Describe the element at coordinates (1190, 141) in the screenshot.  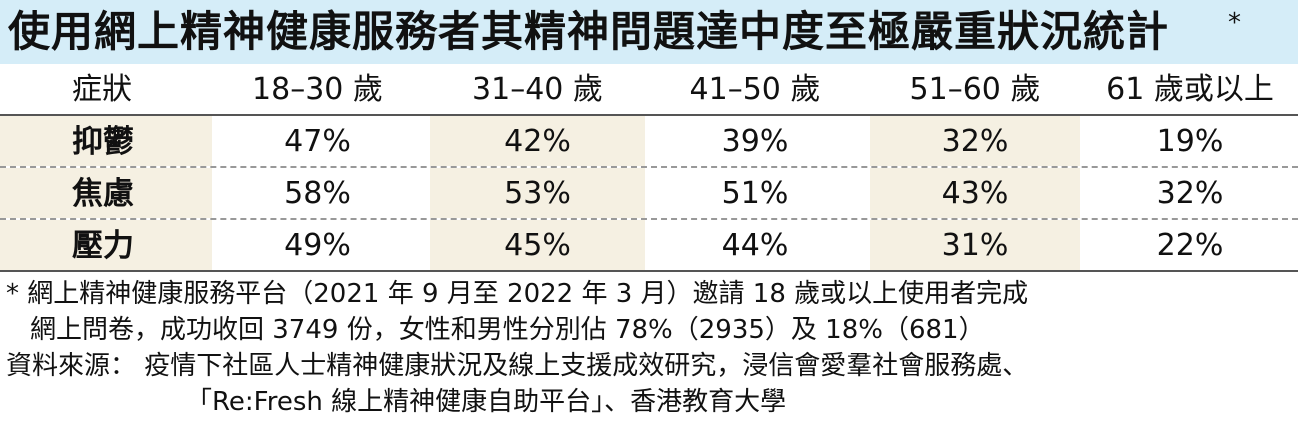
I see `cell-depression-61-plus: 19%` at that location.